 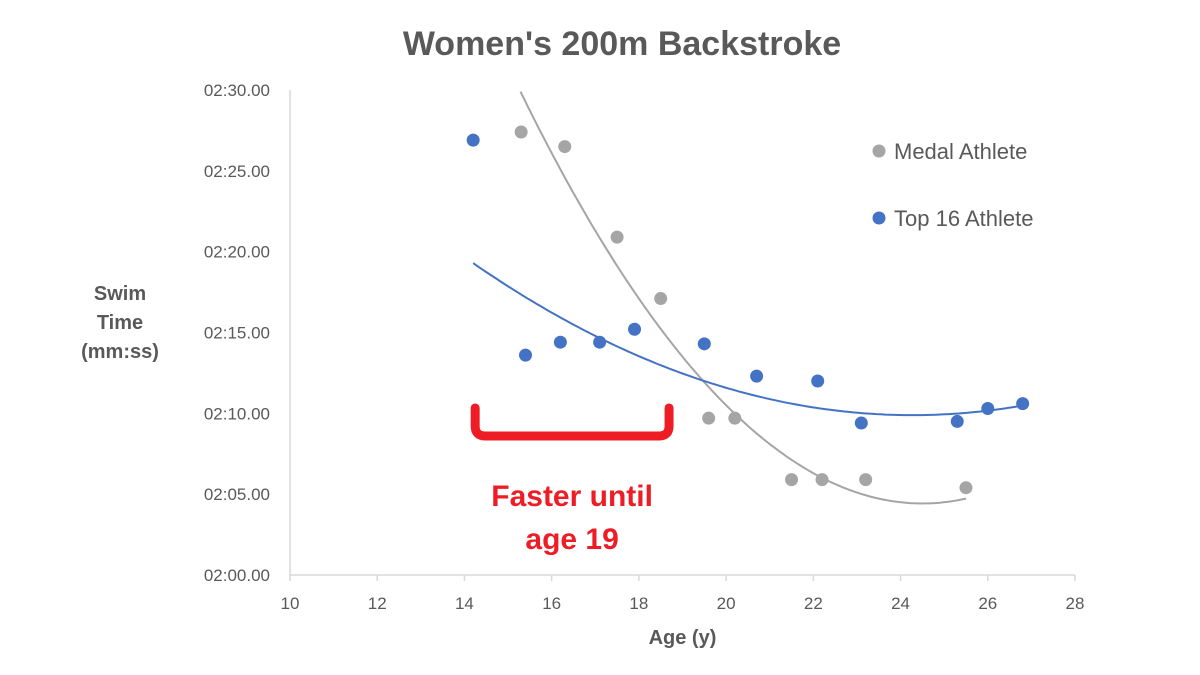 I want to click on y-tick-label: 02:00.00, so click(x=237, y=575).